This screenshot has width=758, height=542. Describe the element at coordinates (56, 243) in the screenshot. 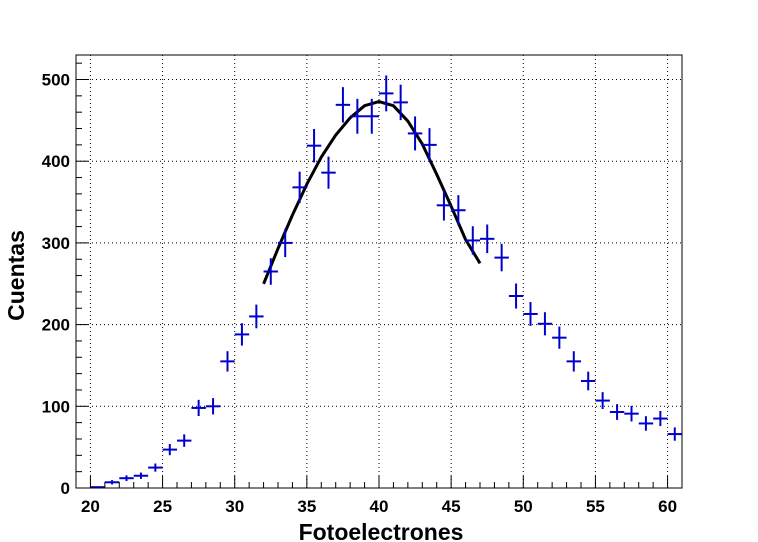

I see `y-tick-label: 300` at that location.